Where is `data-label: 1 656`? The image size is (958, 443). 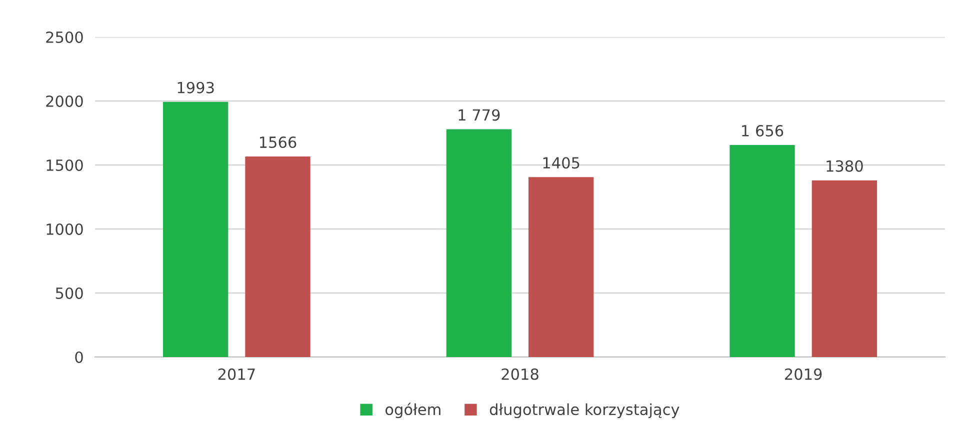
data-label: 1 656 is located at coordinates (763, 130).